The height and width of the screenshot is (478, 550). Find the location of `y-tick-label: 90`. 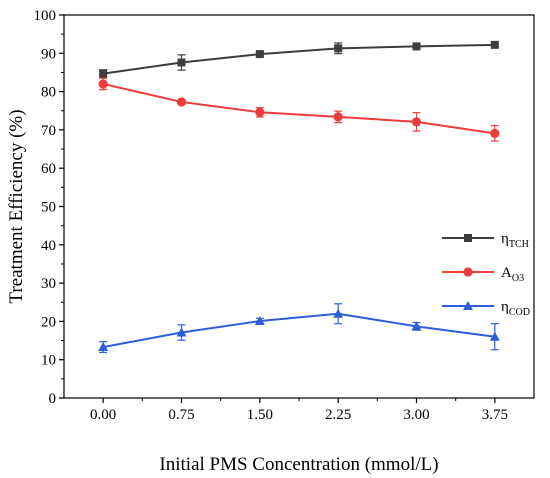

y-tick-label: 90 is located at coordinates (48, 54).